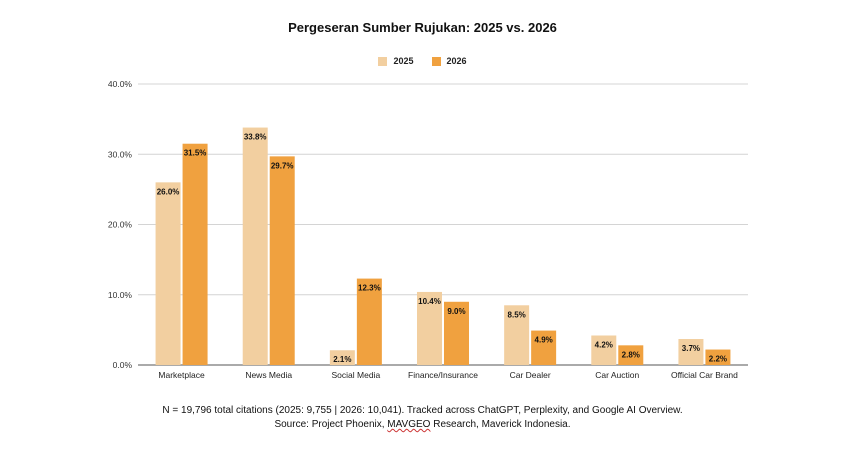 The height and width of the screenshot is (468, 845). What do you see at coordinates (456, 311) in the screenshot?
I see `data-label: 9.0%` at bounding box center [456, 311].